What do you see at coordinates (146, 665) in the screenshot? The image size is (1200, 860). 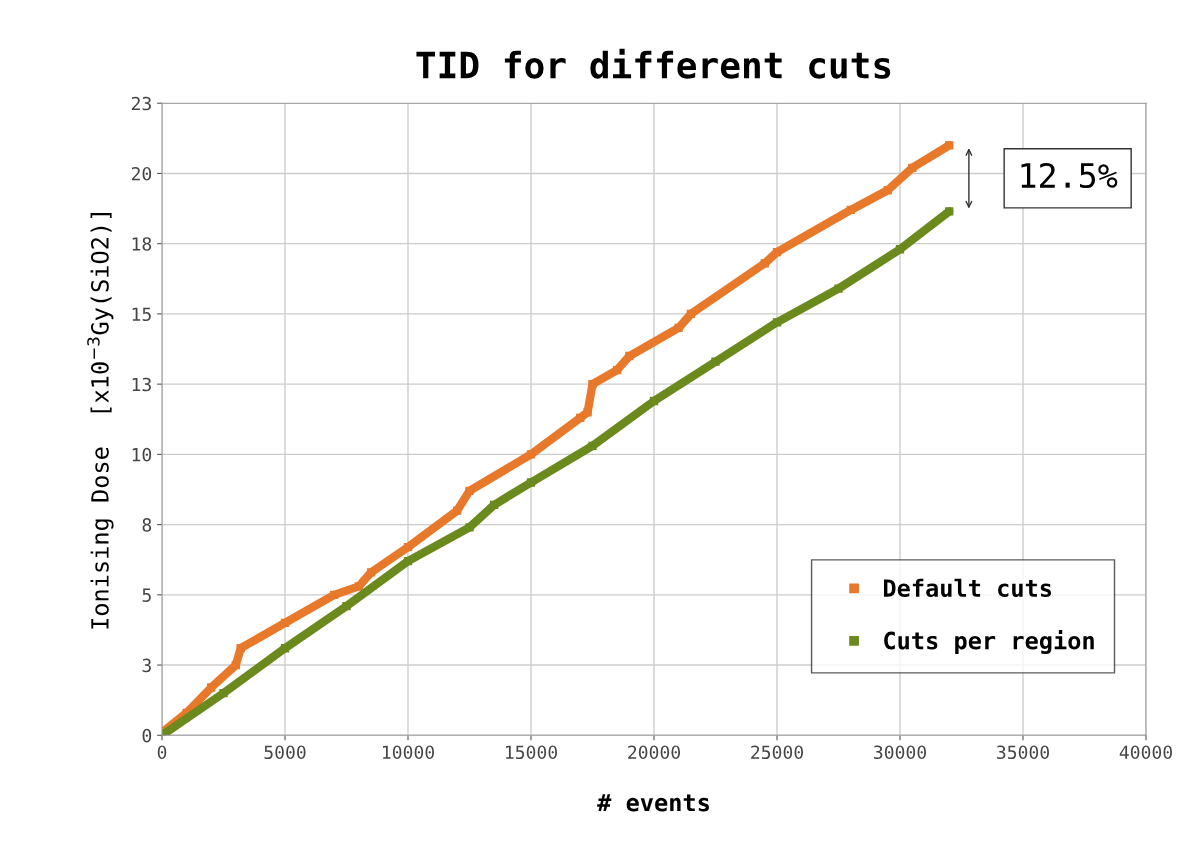 I see `y-tick-label: 3` at bounding box center [146, 665].